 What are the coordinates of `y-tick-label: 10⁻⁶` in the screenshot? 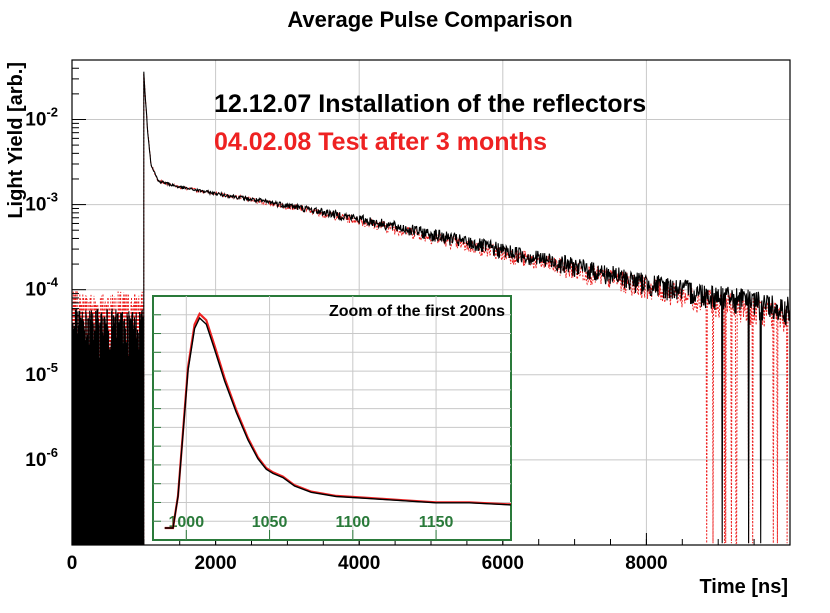 It's located at (41, 458).